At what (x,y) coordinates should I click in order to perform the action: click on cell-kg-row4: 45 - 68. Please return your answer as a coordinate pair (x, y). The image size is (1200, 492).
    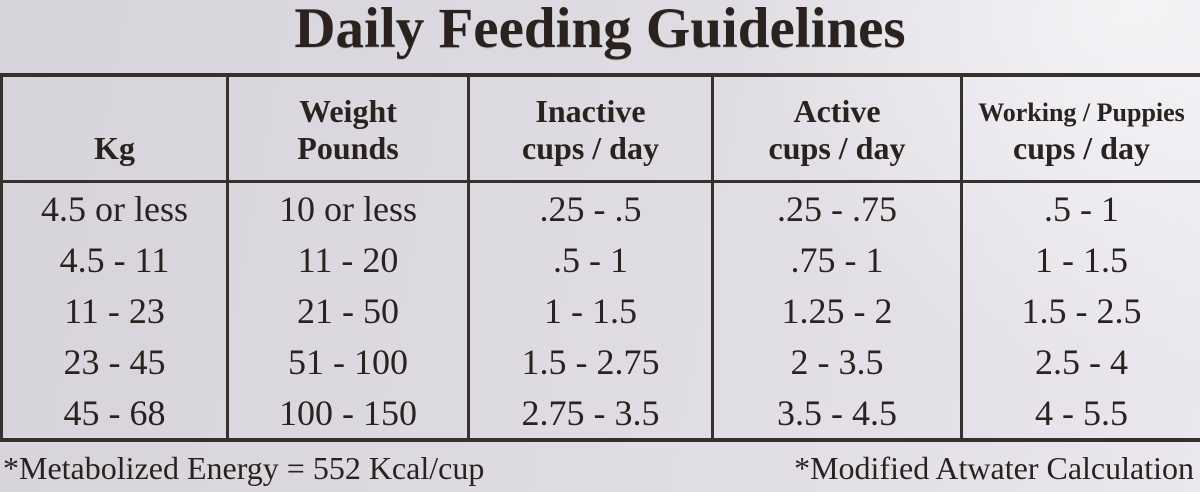
    Looking at the image, I should click on (114, 412).